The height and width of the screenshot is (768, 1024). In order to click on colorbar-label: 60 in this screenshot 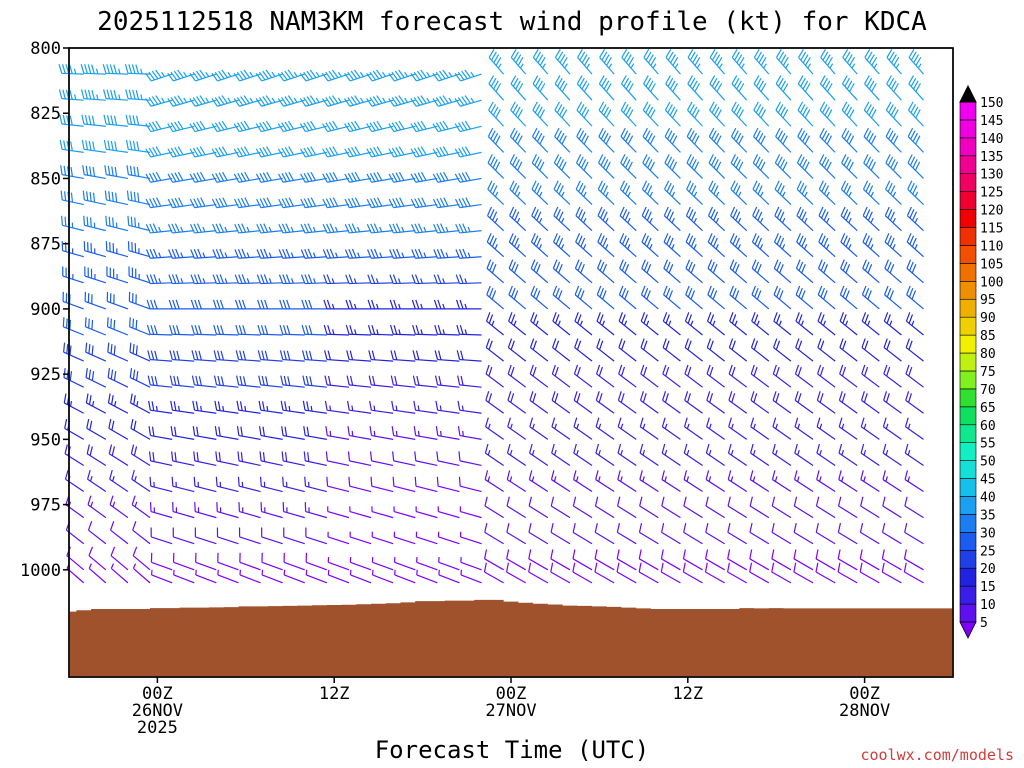, I will do `click(988, 426)`.